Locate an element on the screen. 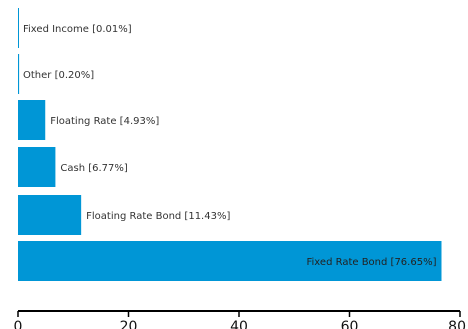 The image size is (468, 329). bar-floating-rate-bond is located at coordinates (50, 215).